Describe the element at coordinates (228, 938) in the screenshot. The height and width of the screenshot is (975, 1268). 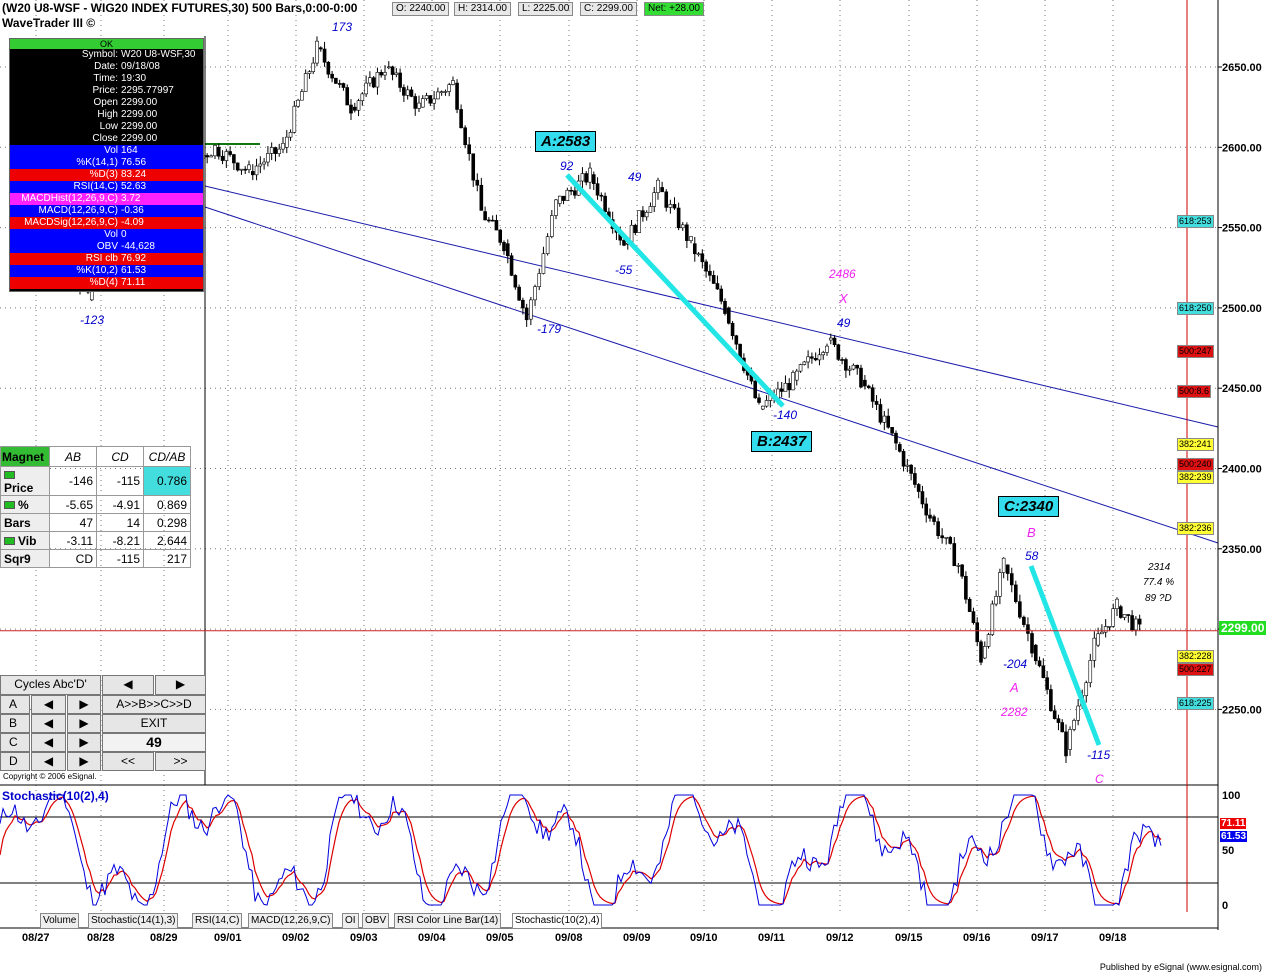
I see `date-tick: 09/01` at that location.